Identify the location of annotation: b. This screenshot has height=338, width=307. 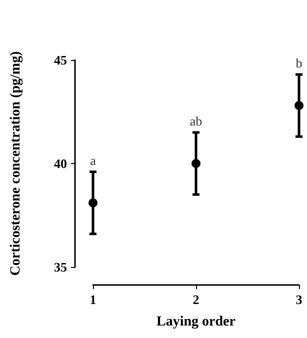
(299, 62).